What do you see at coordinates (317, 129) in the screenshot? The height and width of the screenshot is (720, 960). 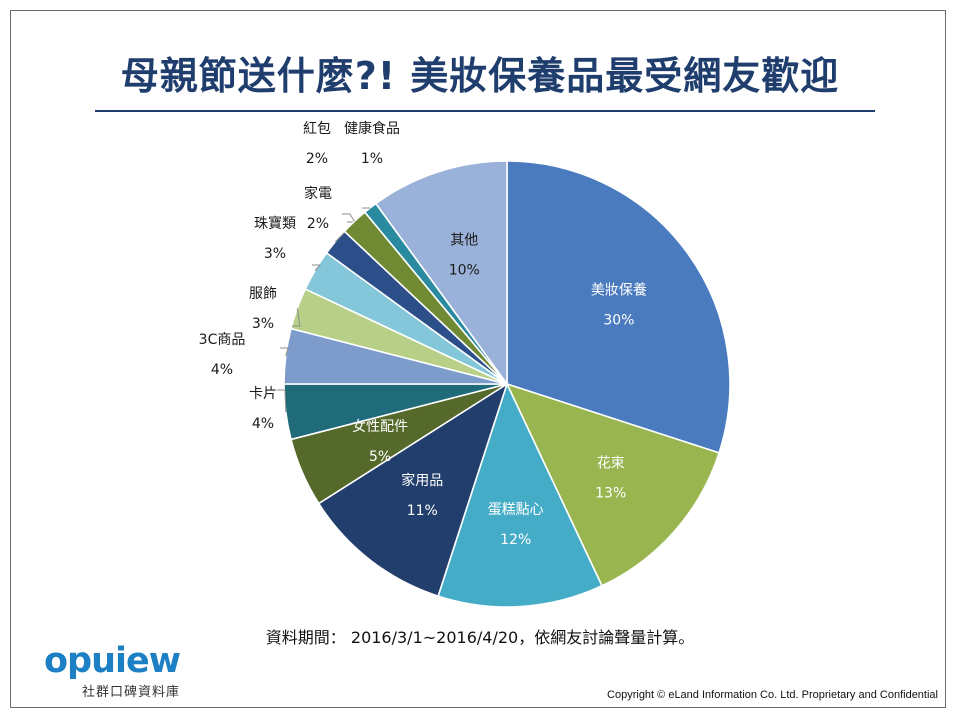 I see `slice-label: 紅包` at bounding box center [317, 129].